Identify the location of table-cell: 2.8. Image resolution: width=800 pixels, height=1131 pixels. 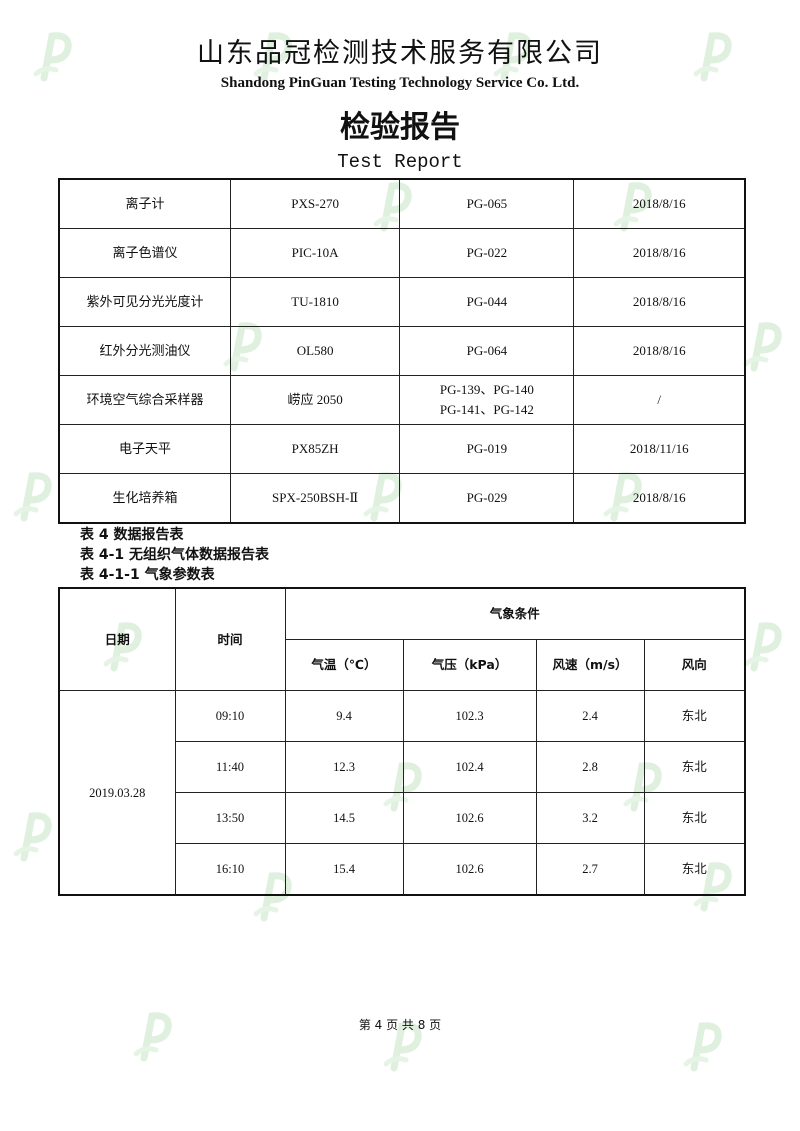
(590, 767).